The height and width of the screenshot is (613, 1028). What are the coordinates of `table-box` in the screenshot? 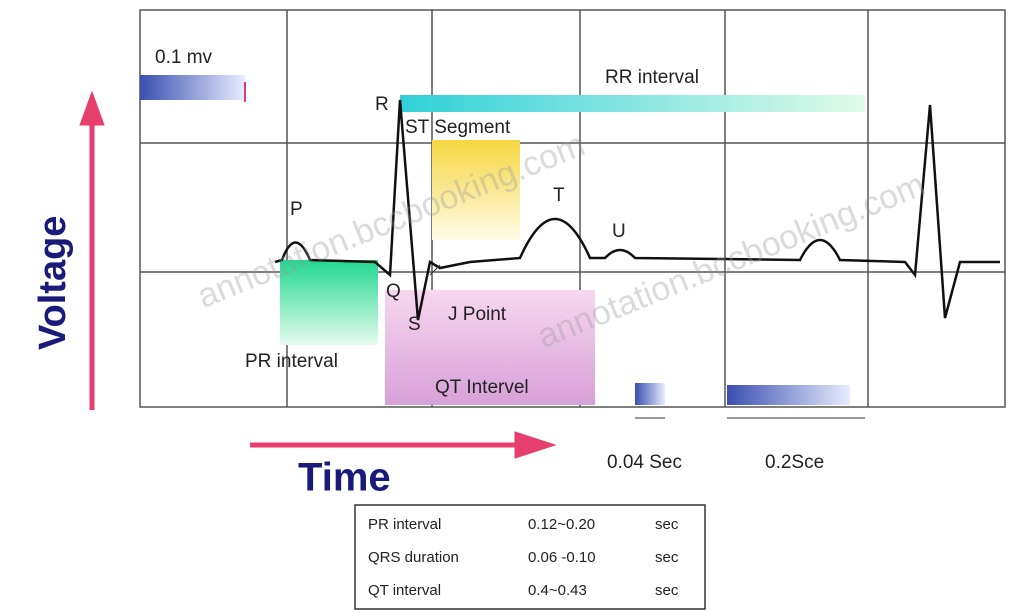 It's located at (530, 557).